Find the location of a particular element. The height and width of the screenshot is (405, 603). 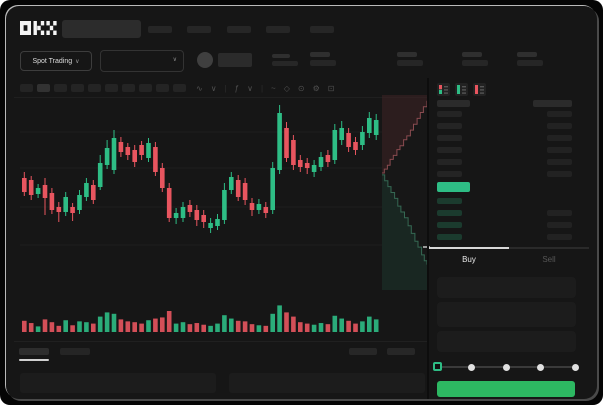

slider-handle is located at coordinates (437, 366).